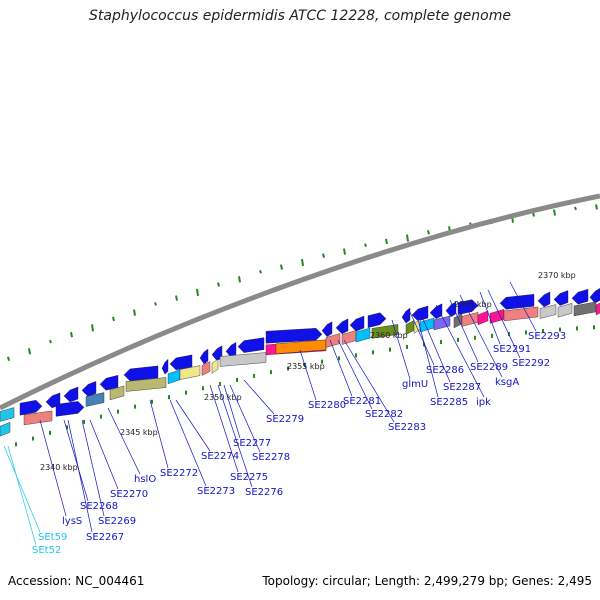  I want to click on gene-label-SE2274: SE2274, so click(220, 456).